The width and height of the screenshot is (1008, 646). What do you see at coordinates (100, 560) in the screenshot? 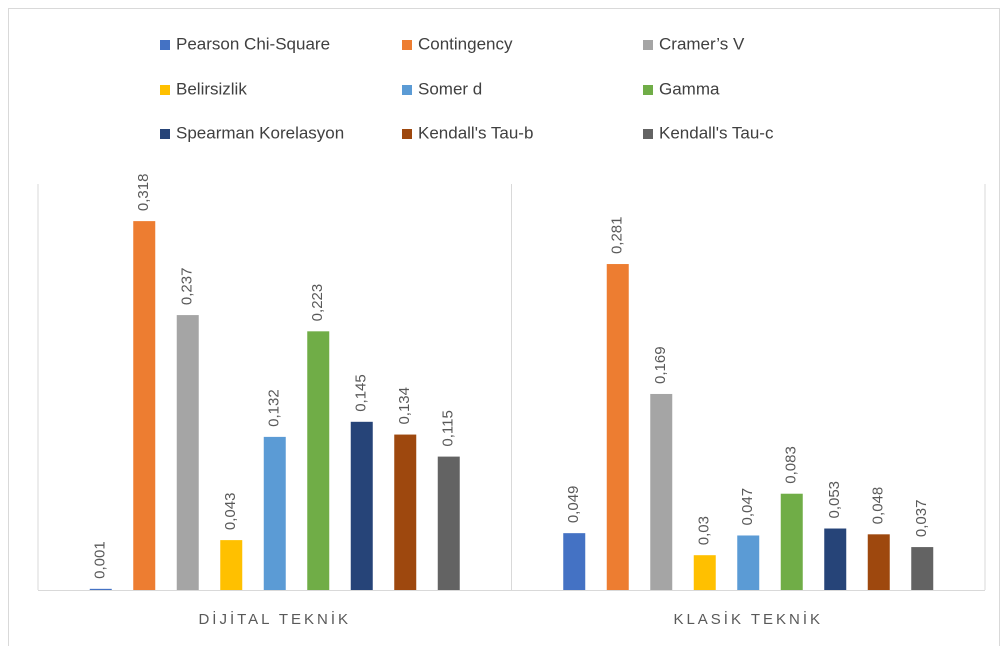
I see `data-label: 0,001` at bounding box center [100, 560].